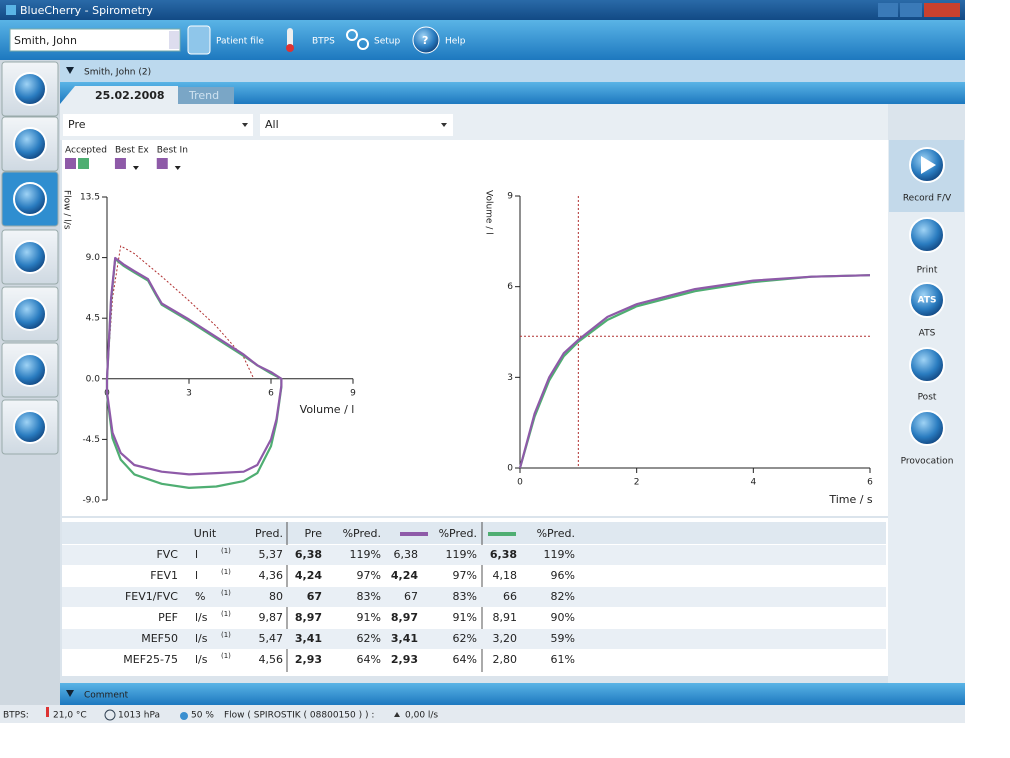  What do you see at coordinates (70, 716) in the screenshot?
I see `status-temperature: 21,0 °C` at bounding box center [70, 716].